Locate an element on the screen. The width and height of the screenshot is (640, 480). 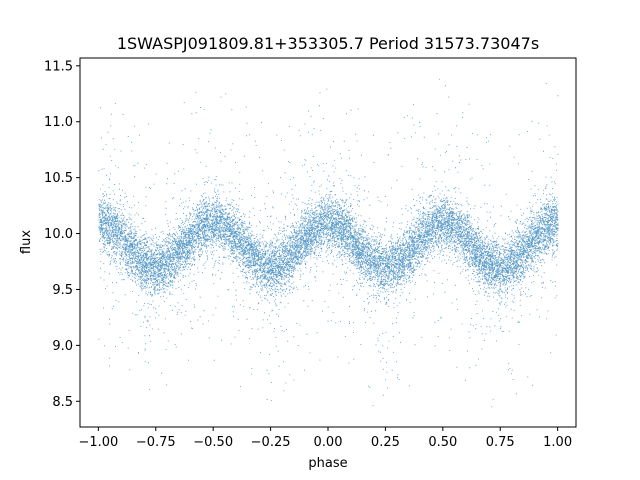
y-tick-label: 9.5 is located at coordinates (62, 290).